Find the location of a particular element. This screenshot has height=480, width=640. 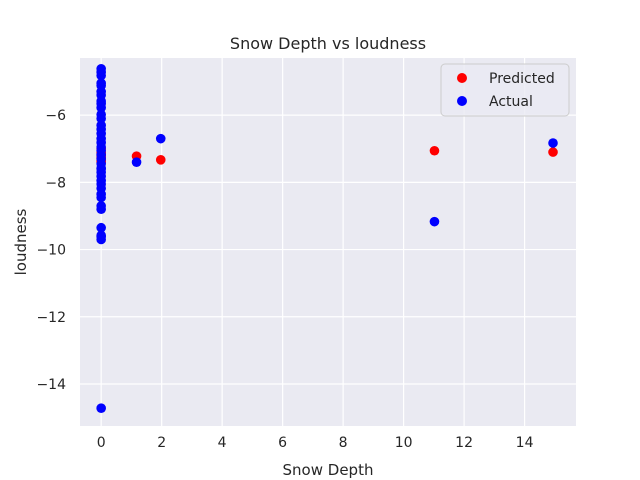

x-tick-label: 12 is located at coordinates (464, 443).